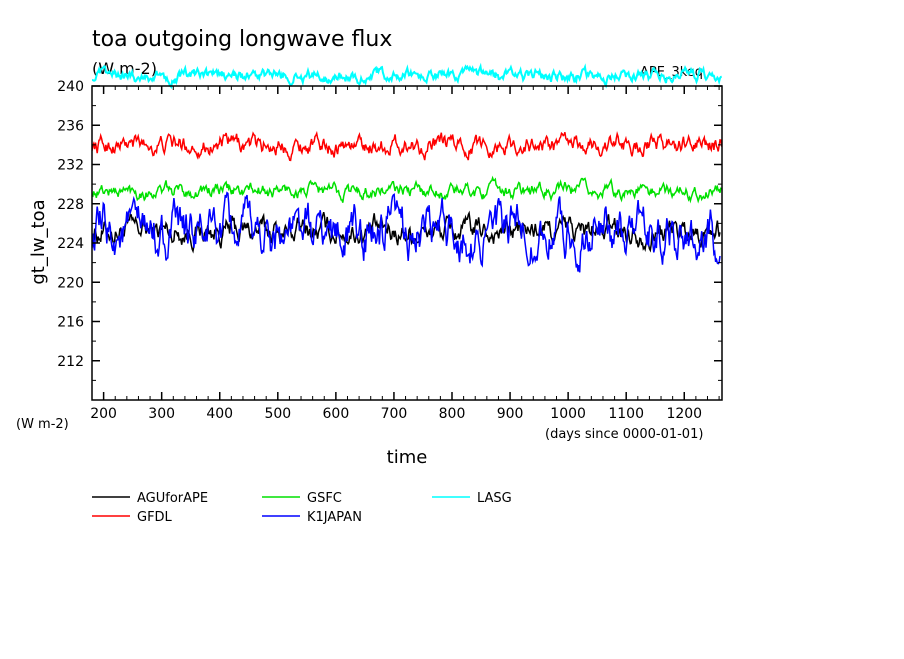  What do you see at coordinates (172, 498) in the screenshot?
I see `legend-label-aguforape: AGUforAPE` at bounding box center [172, 498].